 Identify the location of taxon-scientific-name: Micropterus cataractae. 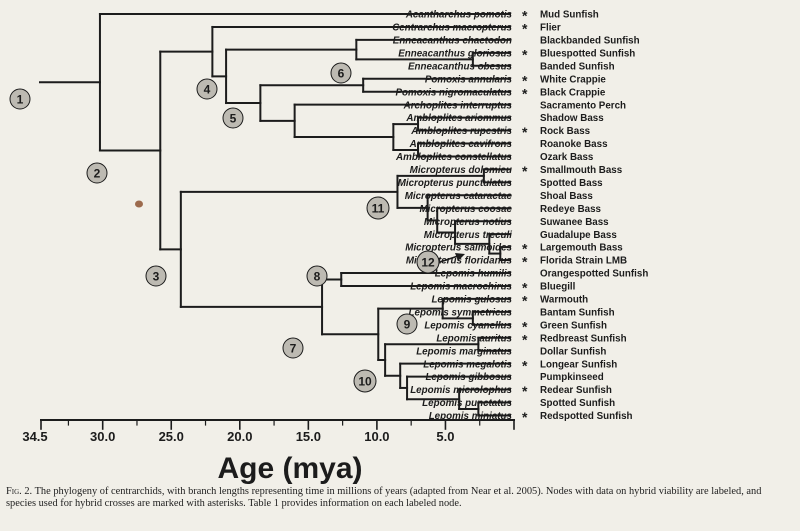
(459, 196).